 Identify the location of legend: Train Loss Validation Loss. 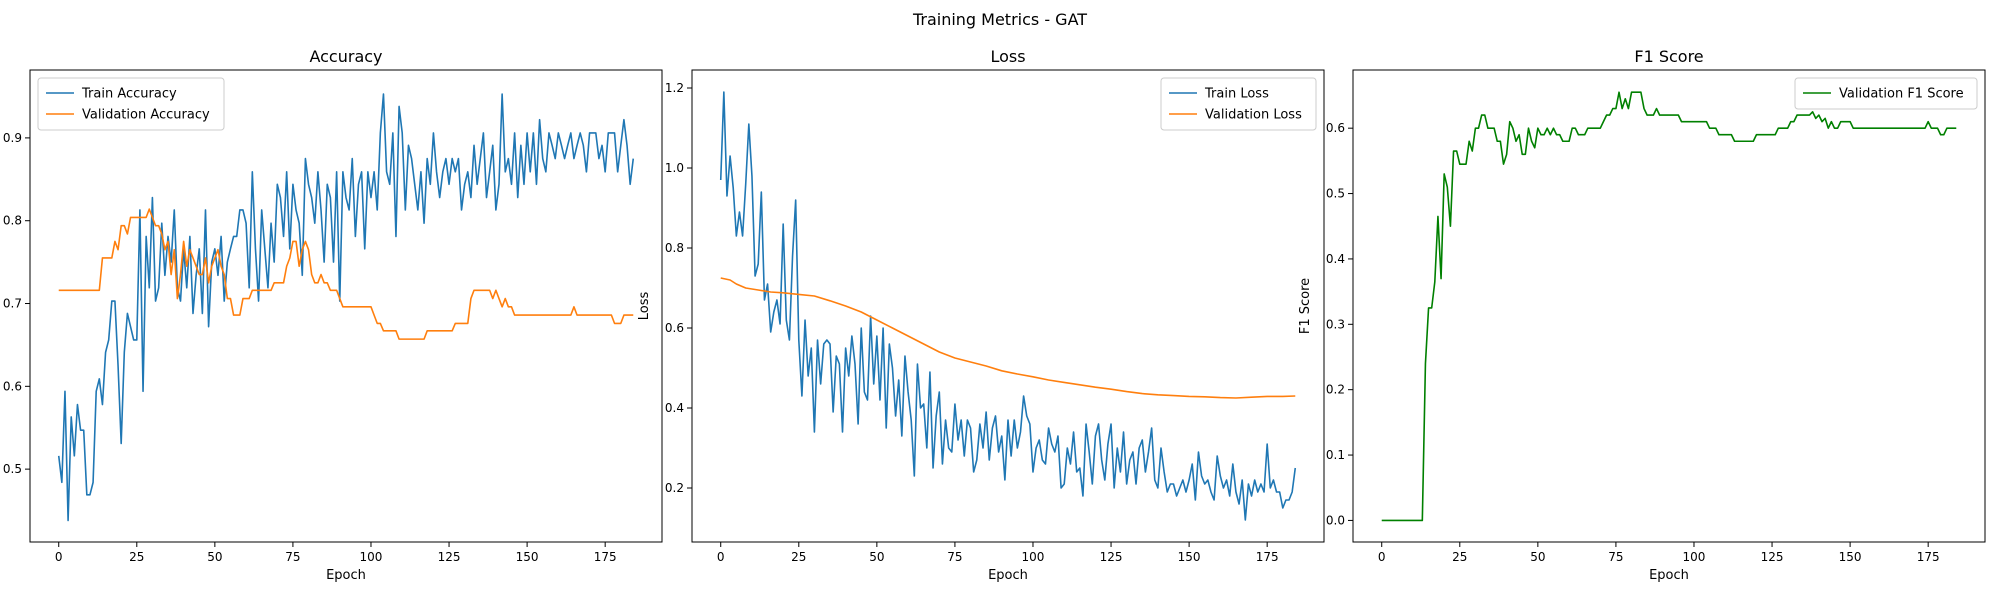
(1238, 104).